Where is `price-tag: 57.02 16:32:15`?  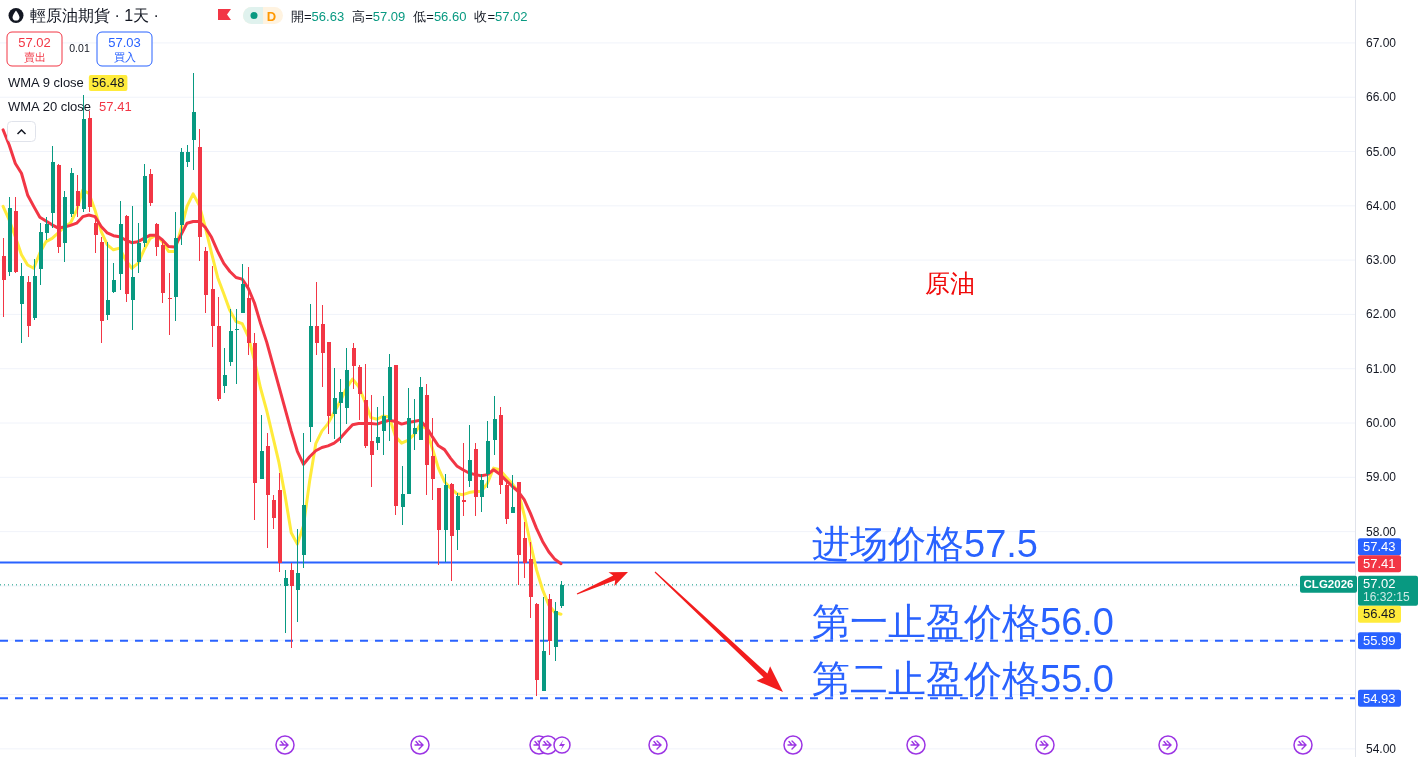
price-tag: 57.02 16:32:15 is located at coordinates (1388, 590).